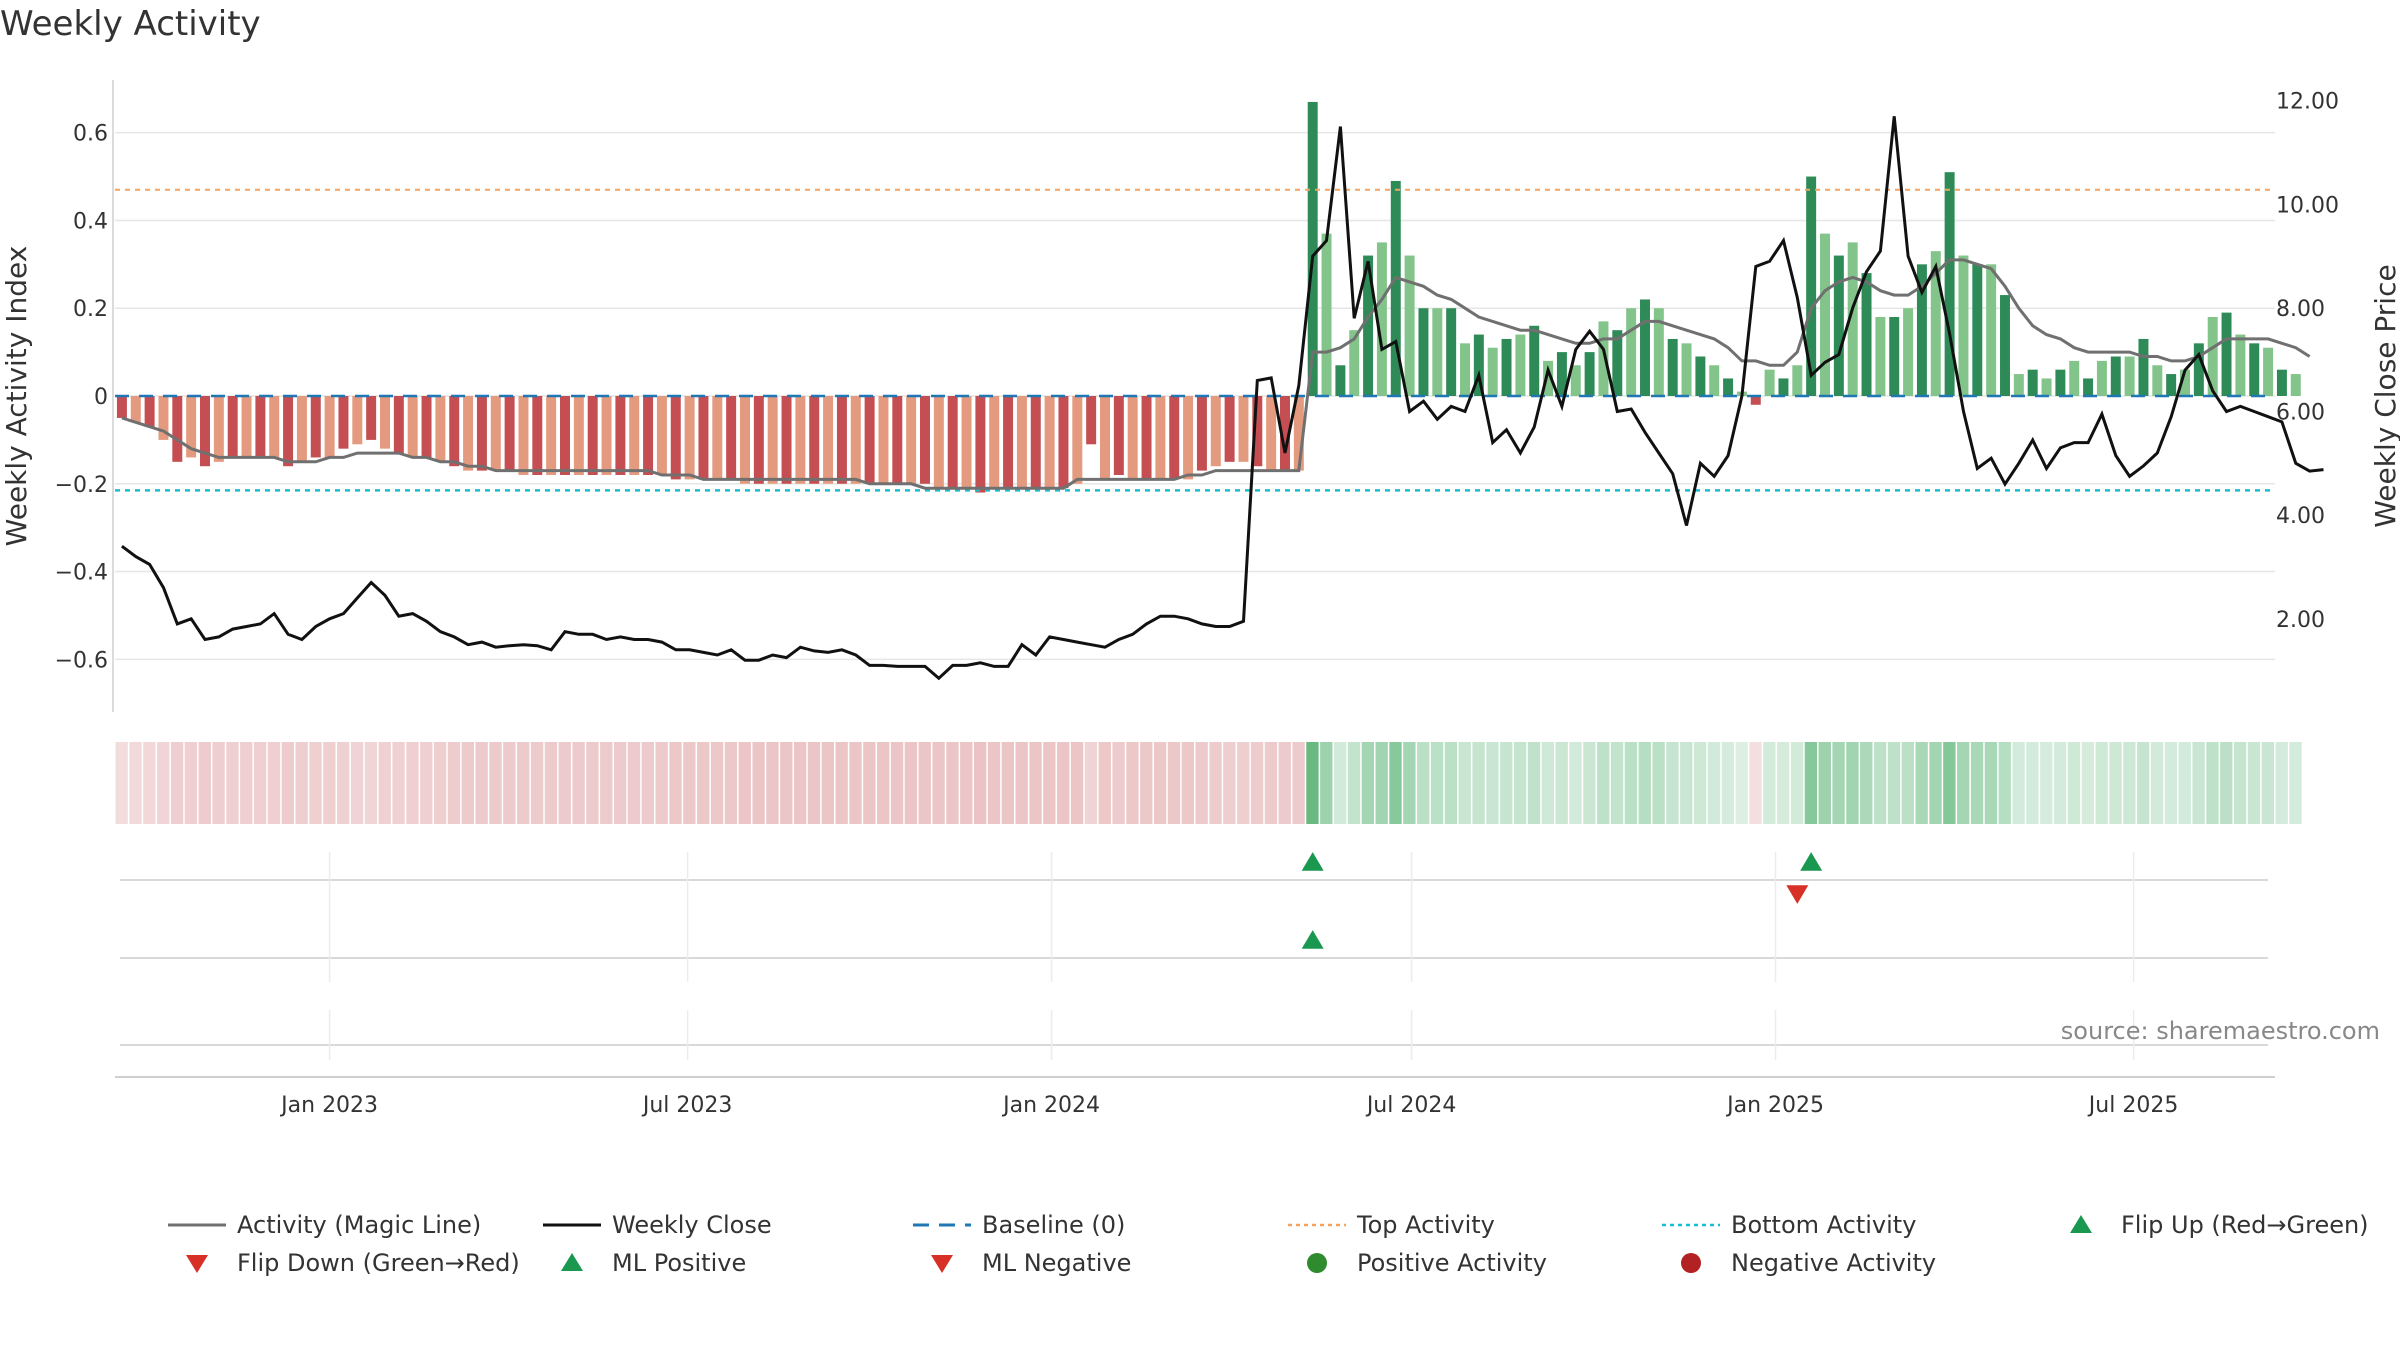  Describe the element at coordinates (1056, 1263) in the screenshot. I see `legend-label: ML Negative` at that location.